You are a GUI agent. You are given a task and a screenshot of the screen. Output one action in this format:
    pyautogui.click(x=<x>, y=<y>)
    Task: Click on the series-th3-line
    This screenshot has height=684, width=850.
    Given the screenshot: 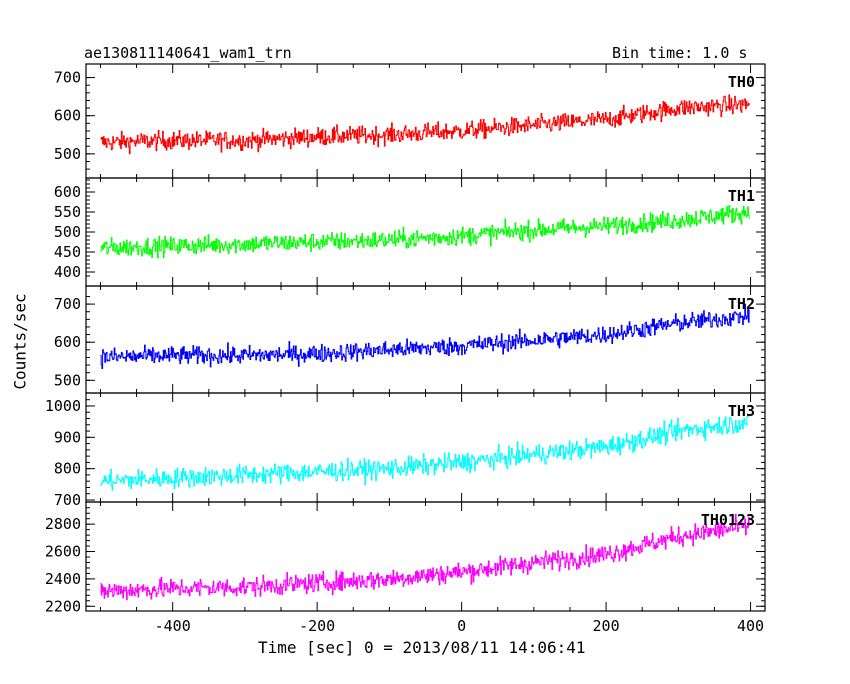 What is the action you would take?
    pyautogui.click(x=425, y=452)
    